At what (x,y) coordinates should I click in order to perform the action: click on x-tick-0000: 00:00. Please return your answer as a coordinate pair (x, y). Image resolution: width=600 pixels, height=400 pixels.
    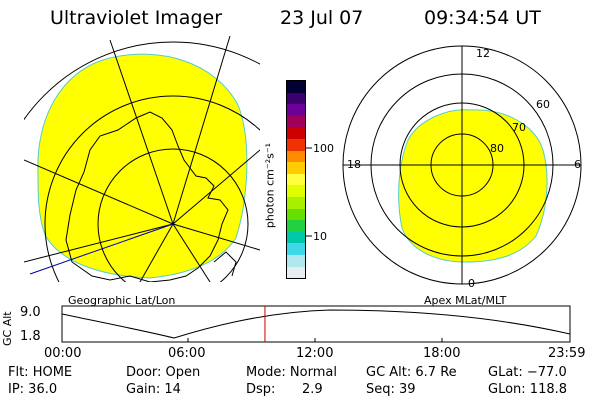
    Looking at the image, I should click on (63, 353).